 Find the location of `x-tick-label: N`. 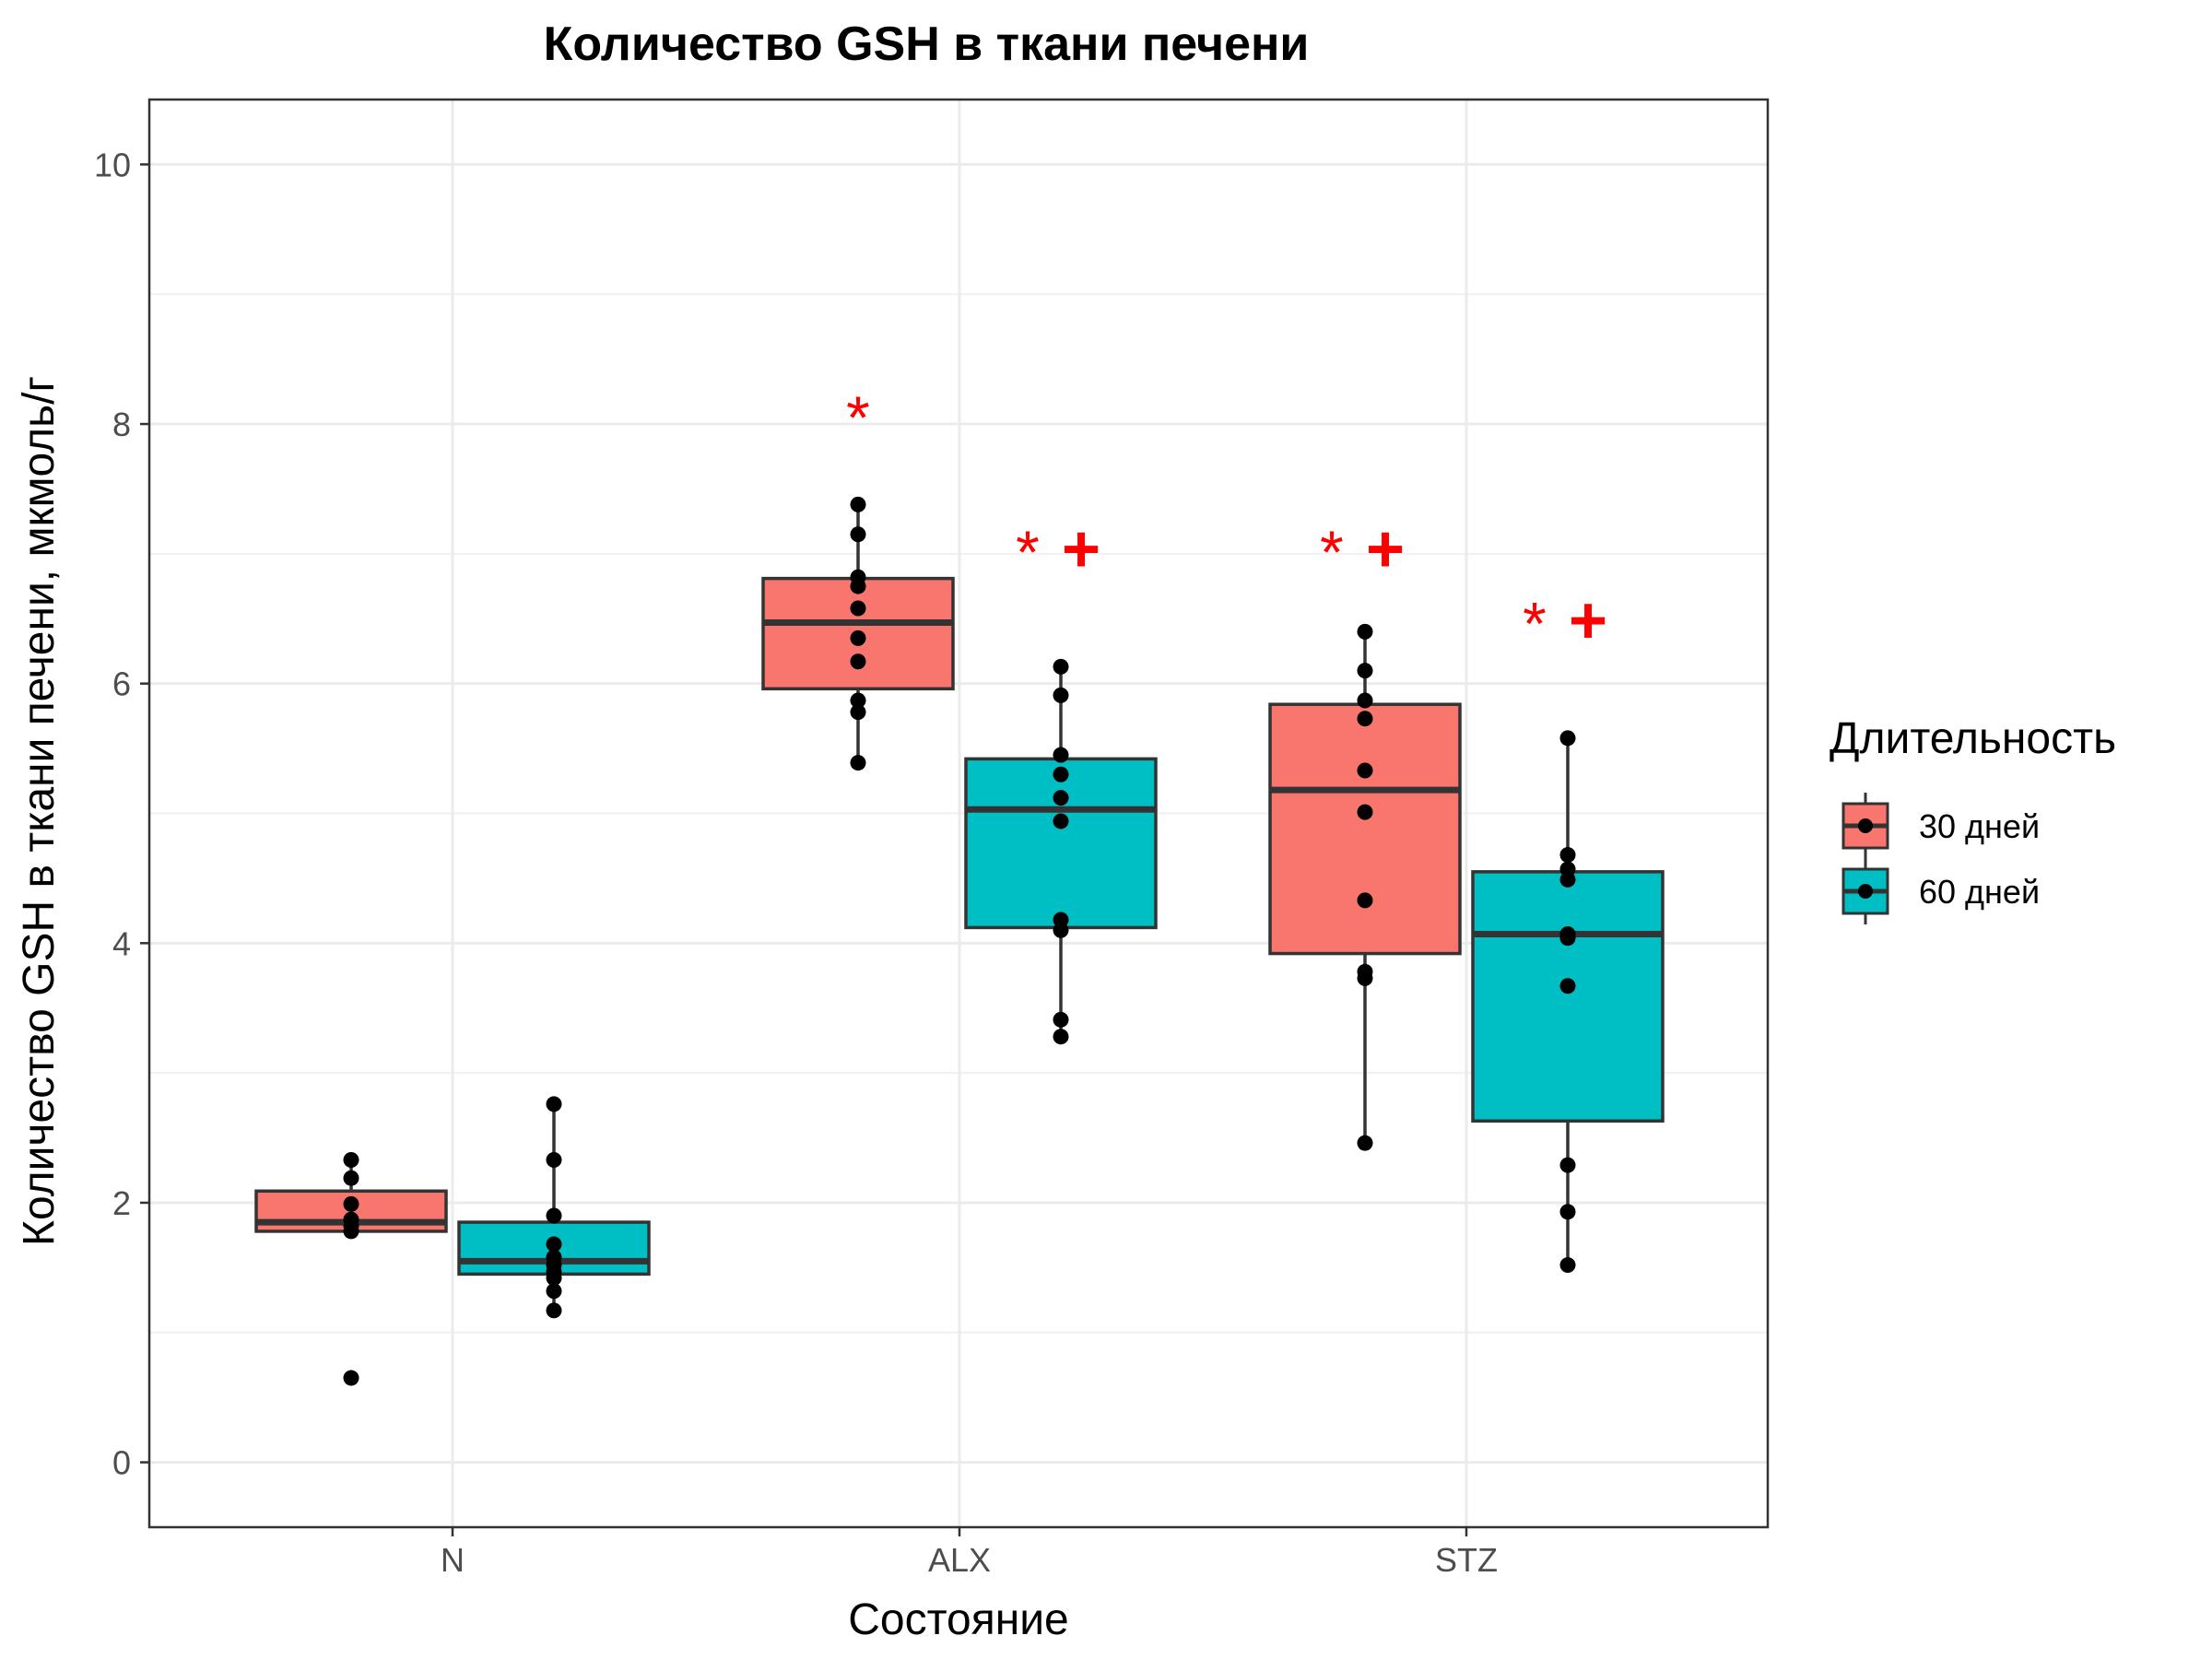

x-tick-label: N is located at coordinates (453, 1560).